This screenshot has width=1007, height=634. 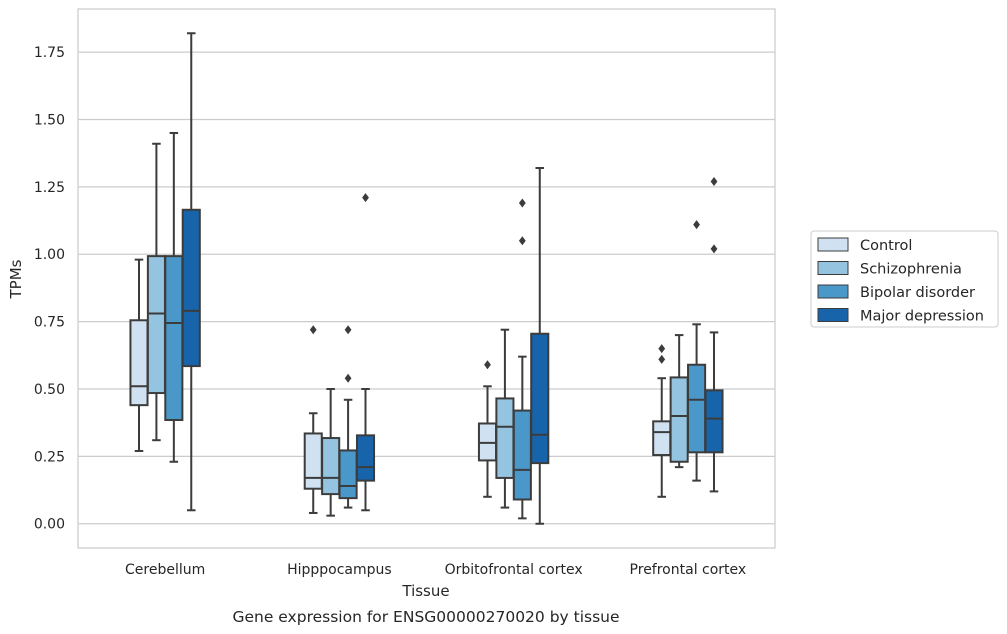 I want to click on x-axis-label: Tissue, so click(x=425, y=591).